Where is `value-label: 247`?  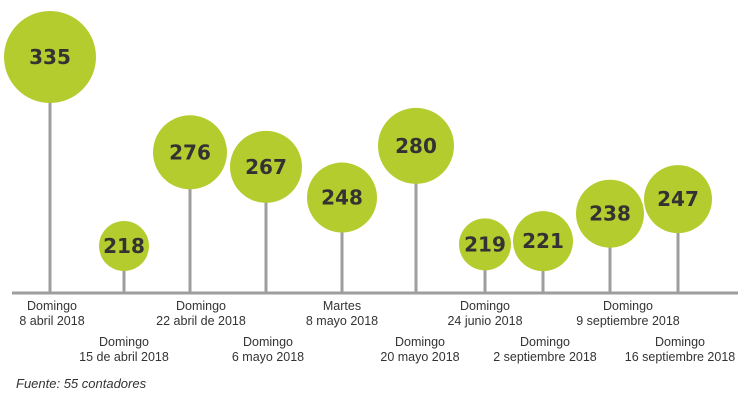 value-label: 247 is located at coordinates (678, 199).